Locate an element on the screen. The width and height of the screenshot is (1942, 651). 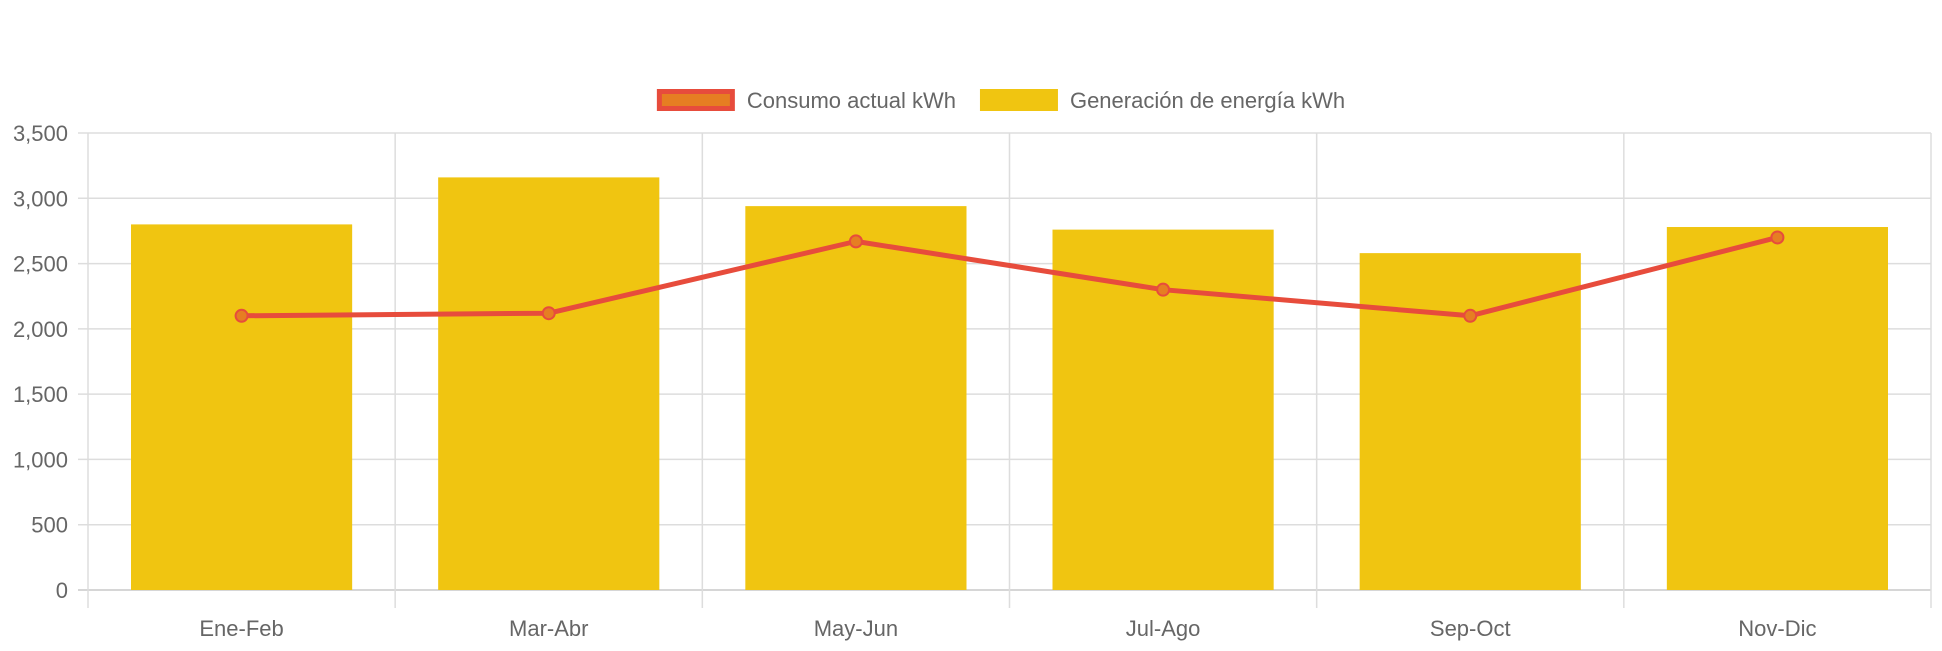
x-tick-label: Jul-Ago is located at coordinates (1163, 628).